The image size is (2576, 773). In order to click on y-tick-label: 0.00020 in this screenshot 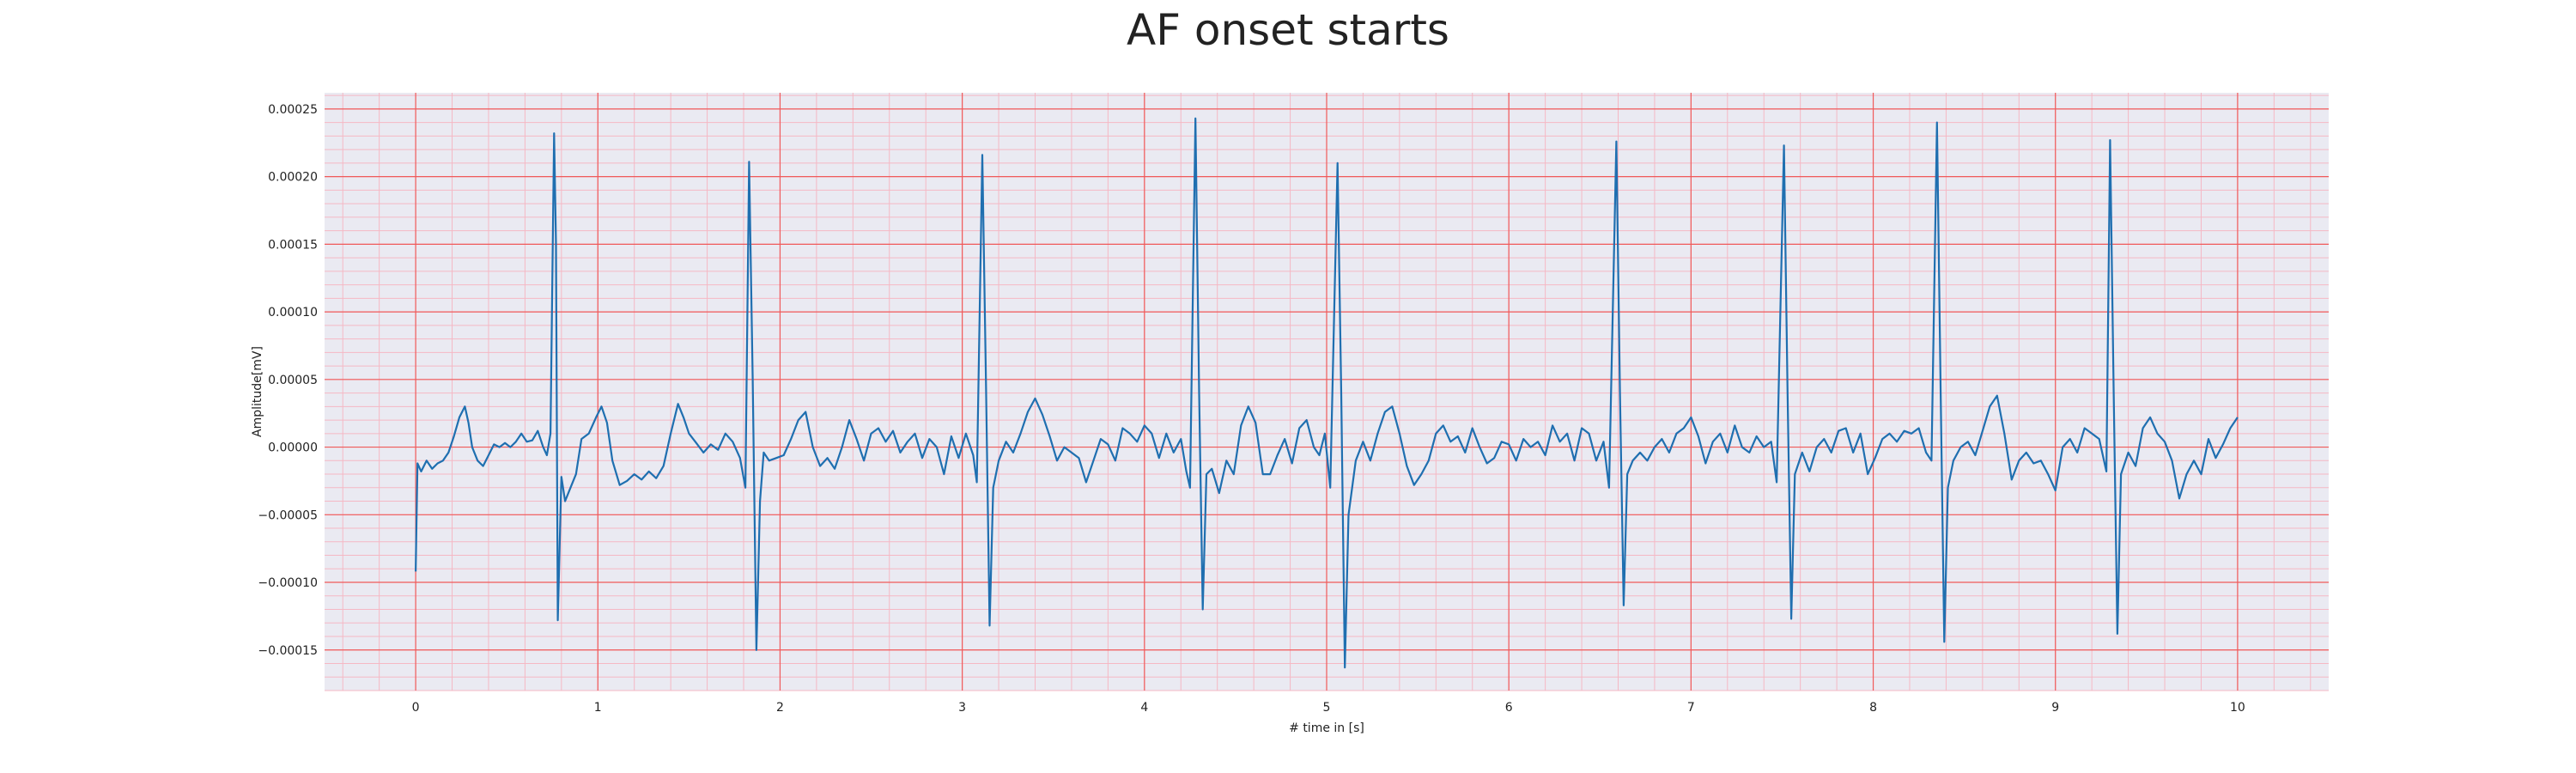, I will do `click(293, 178)`.